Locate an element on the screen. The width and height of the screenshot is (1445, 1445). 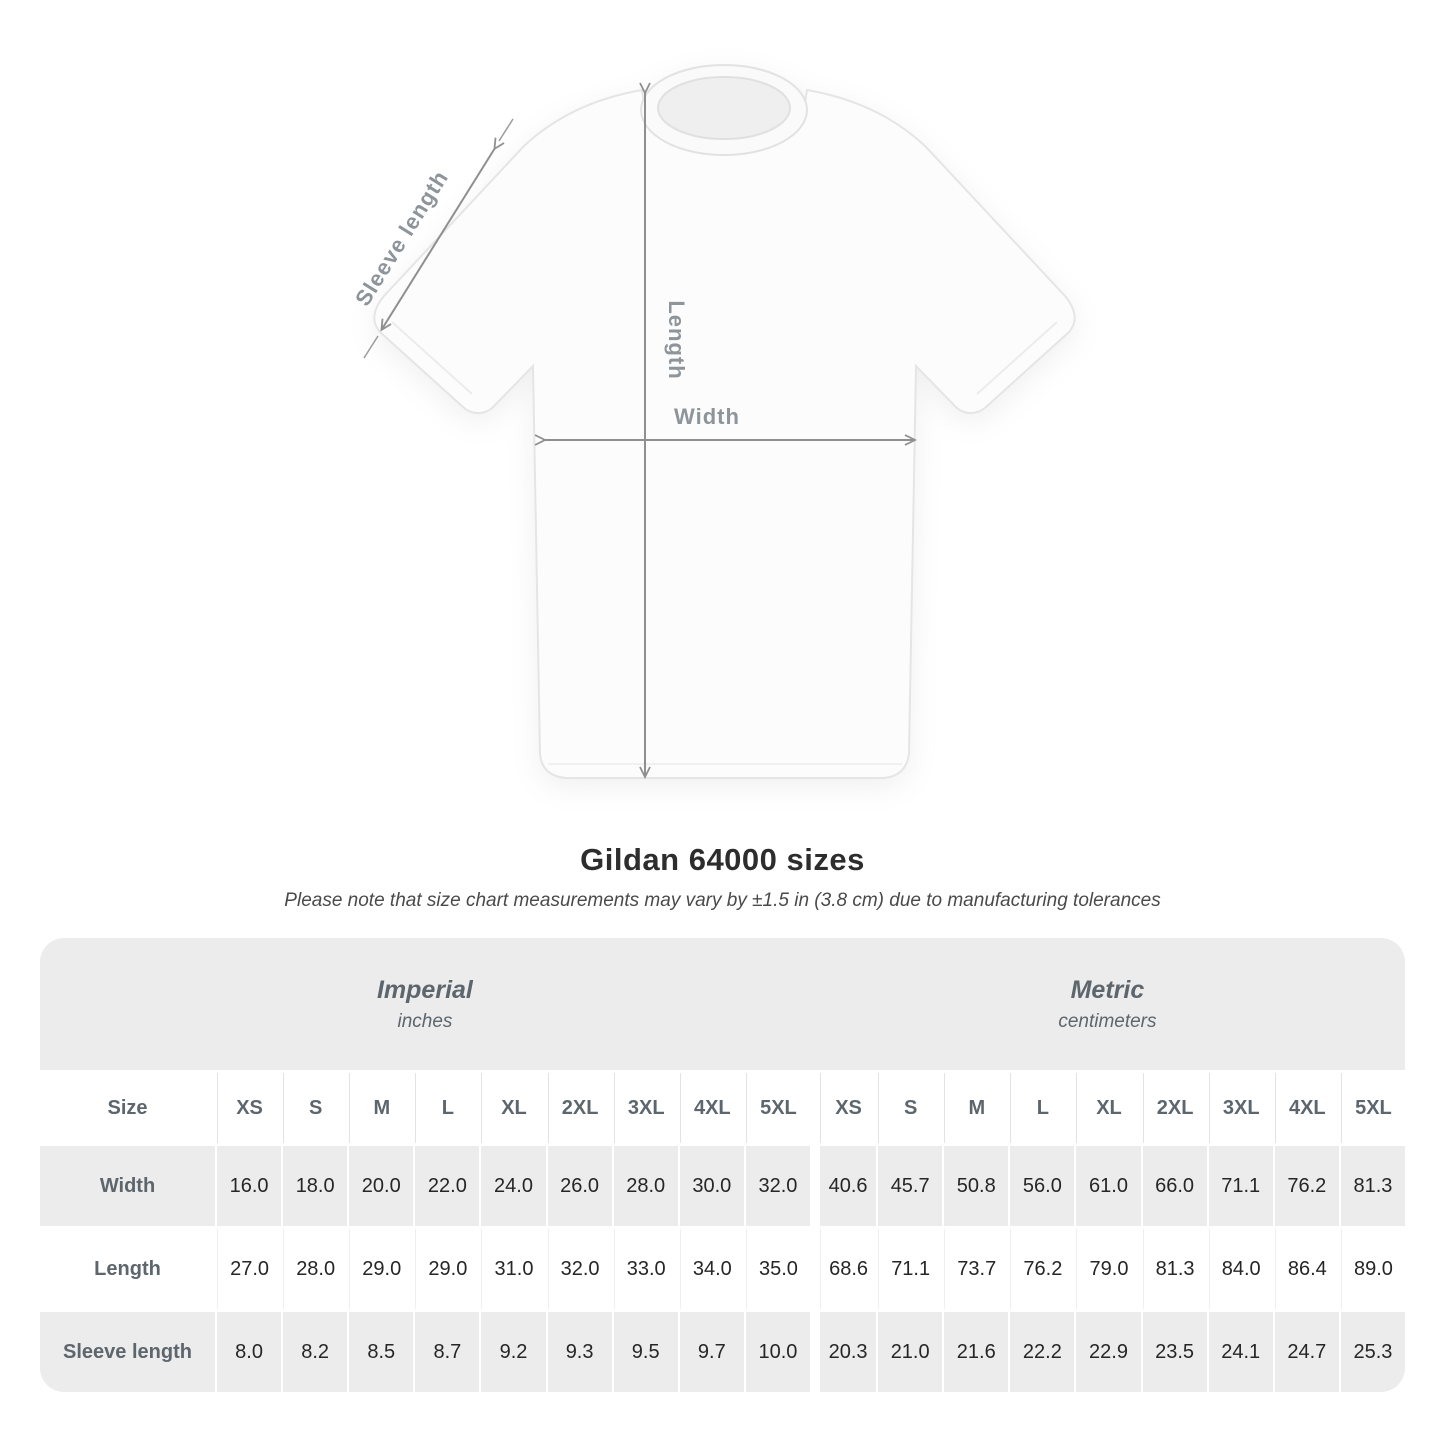
imperial-header: Imperial inches is located at coordinates (425, 1004).